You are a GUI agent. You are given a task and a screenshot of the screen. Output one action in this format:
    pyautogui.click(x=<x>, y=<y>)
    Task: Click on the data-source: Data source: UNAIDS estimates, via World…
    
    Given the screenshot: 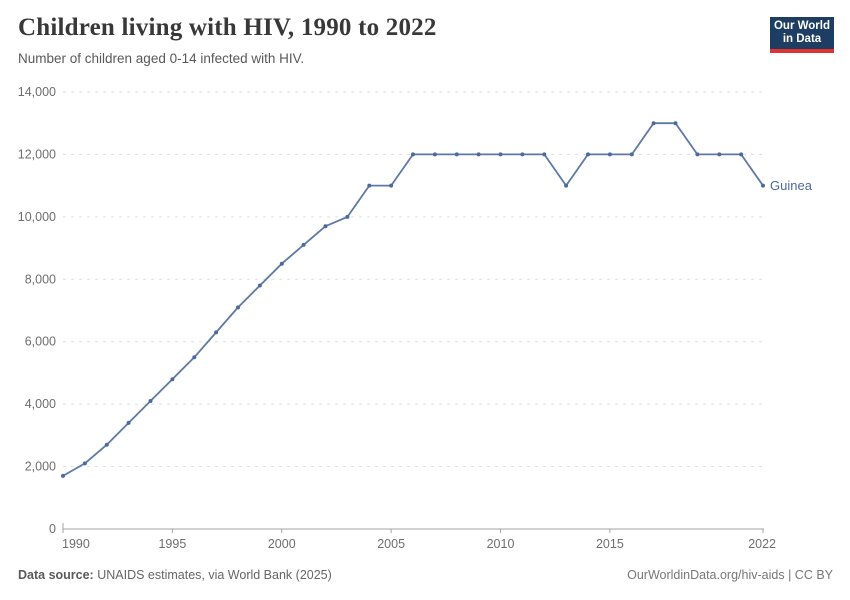 What is the action you would take?
    pyautogui.click(x=175, y=575)
    